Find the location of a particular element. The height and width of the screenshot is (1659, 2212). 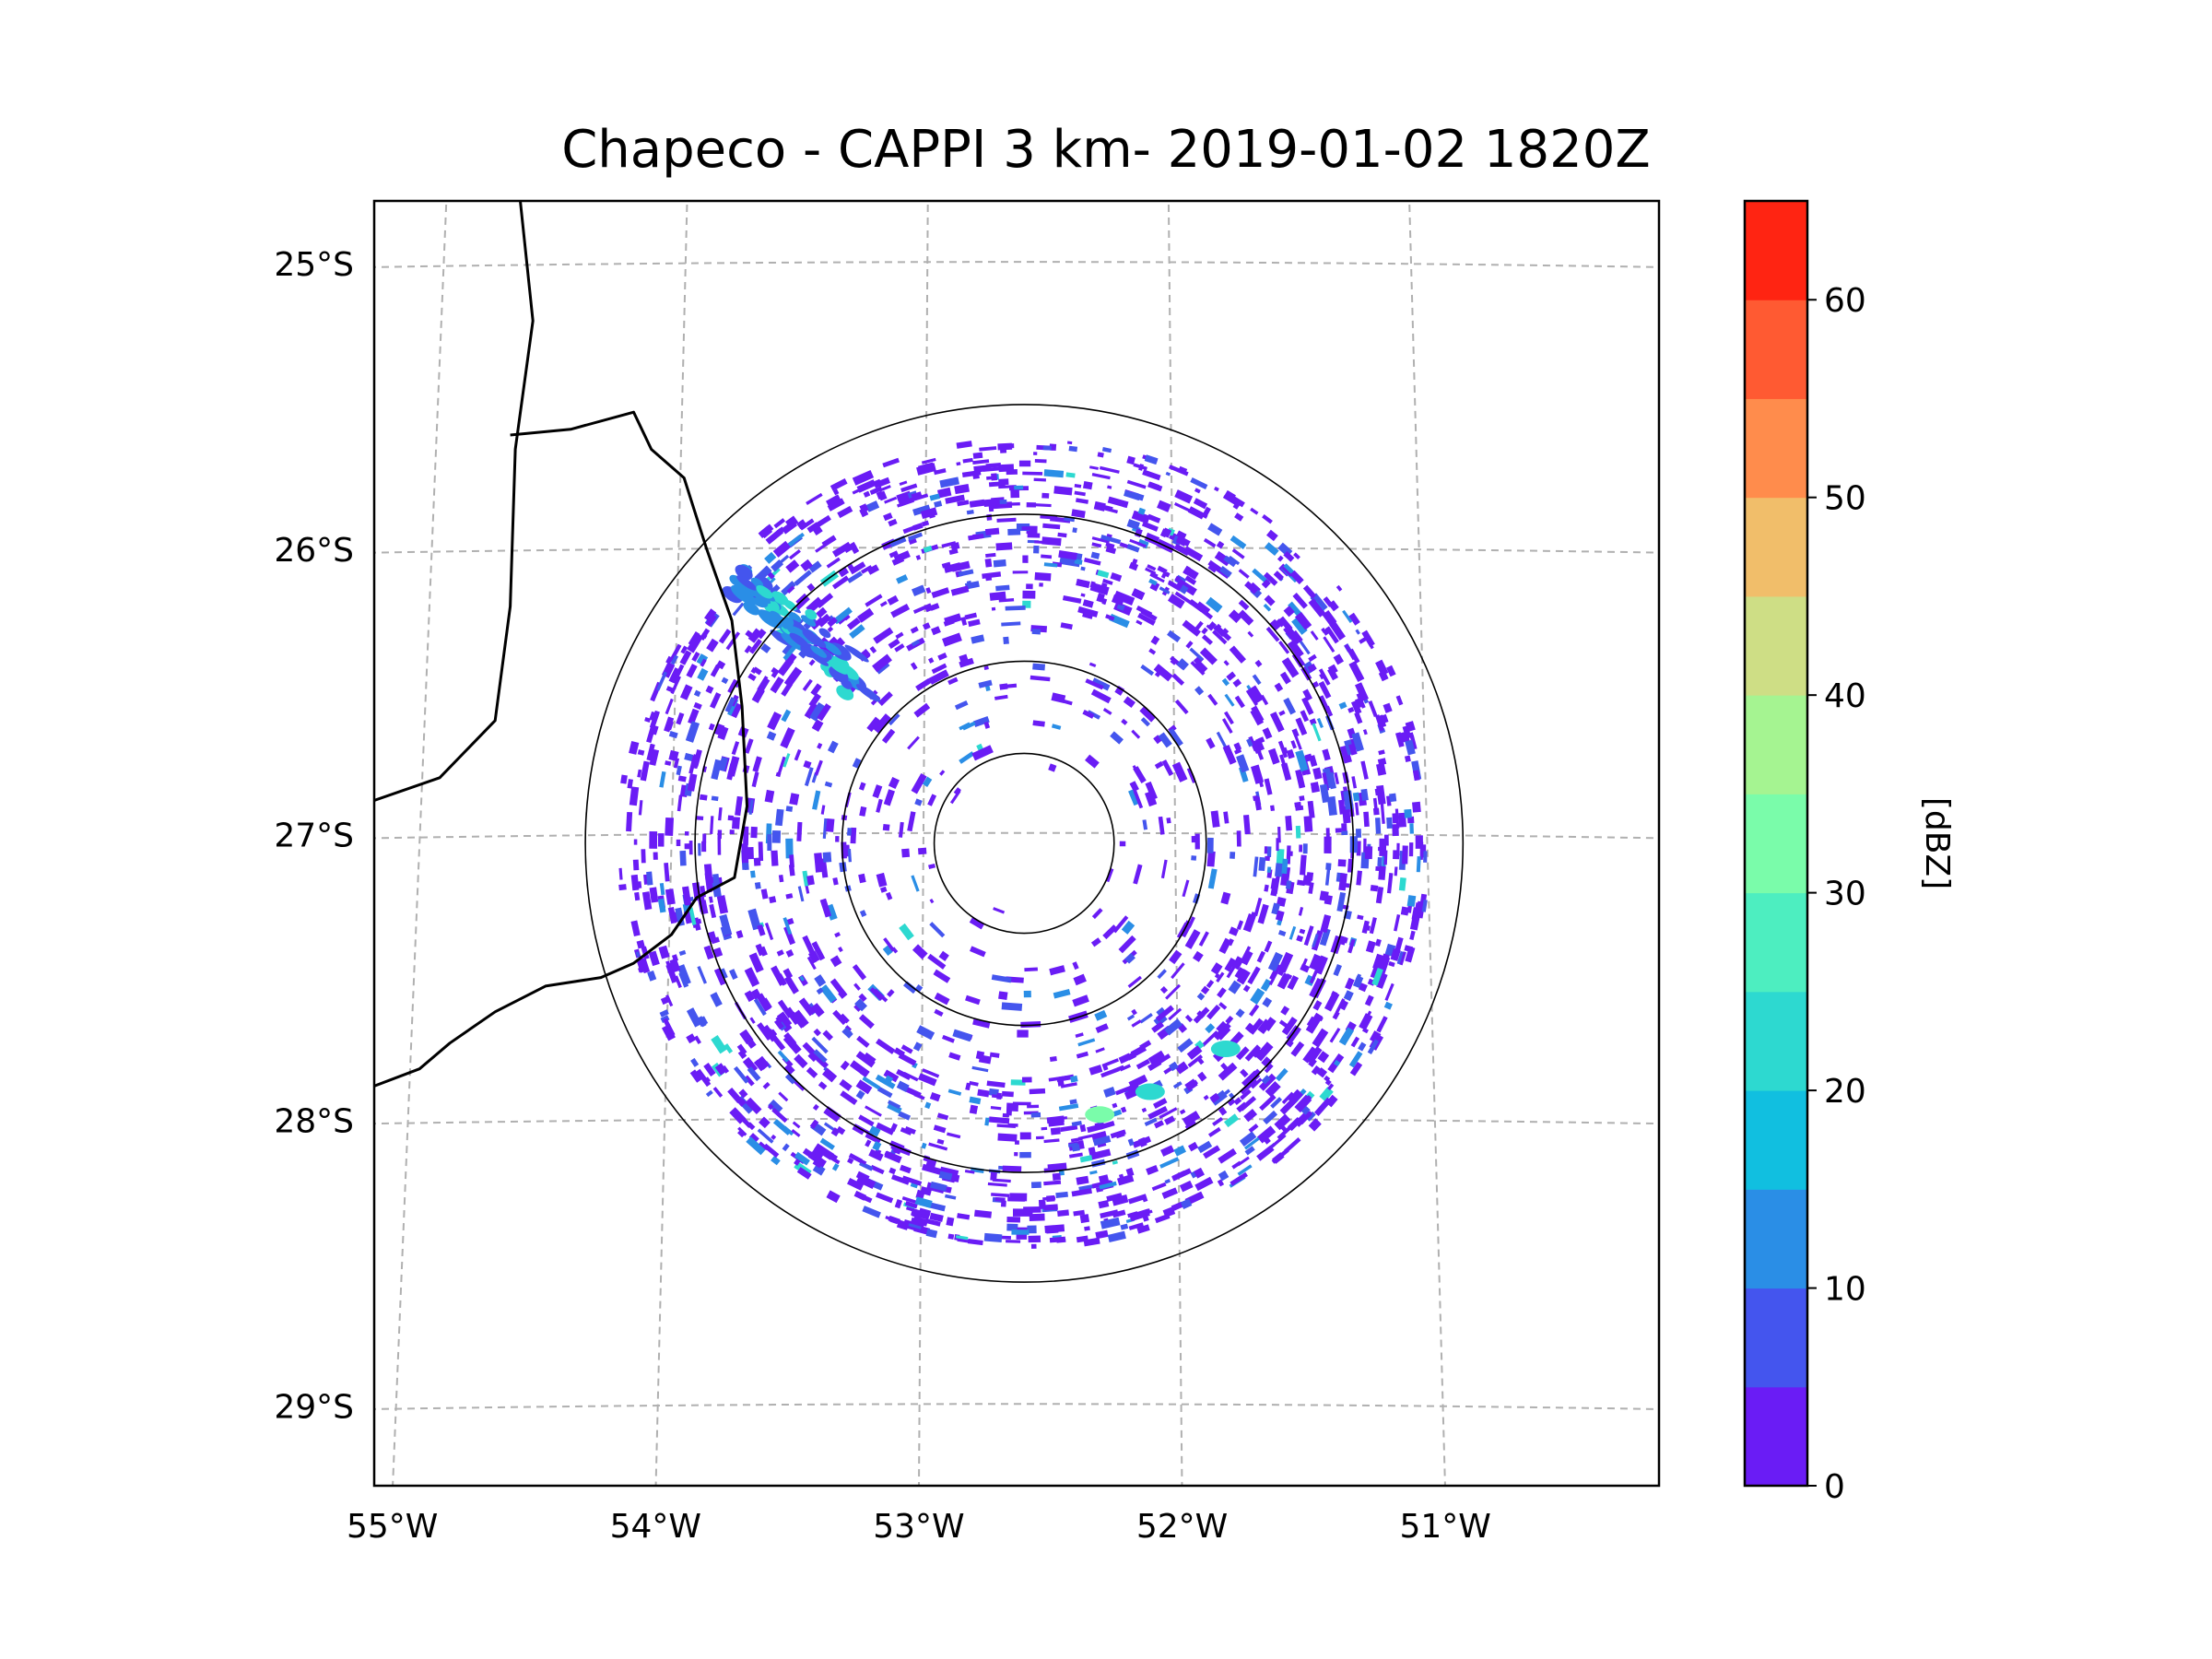

lon-tick-label: 51°W is located at coordinates (1445, 1527).